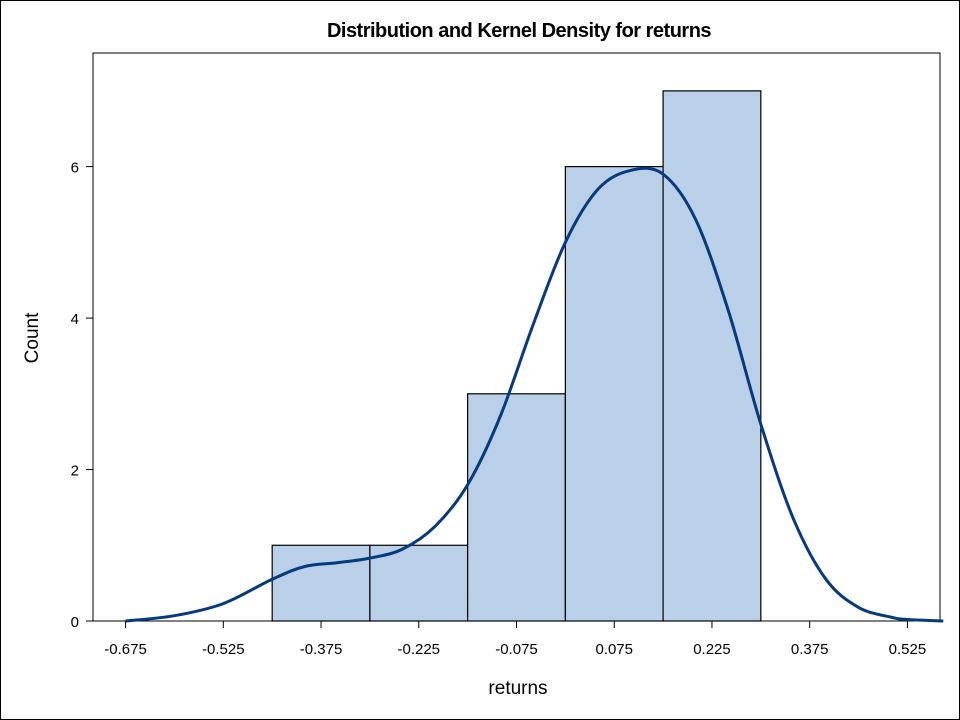 This screenshot has width=960, height=720. What do you see at coordinates (712, 649) in the screenshot?
I see `x-tick-label: 0.225` at bounding box center [712, 649].